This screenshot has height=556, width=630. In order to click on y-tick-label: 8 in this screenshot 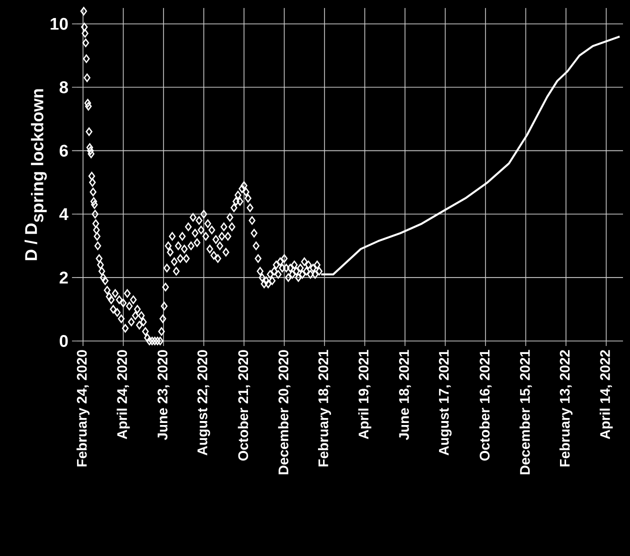, I will do `click(64, 87)`.